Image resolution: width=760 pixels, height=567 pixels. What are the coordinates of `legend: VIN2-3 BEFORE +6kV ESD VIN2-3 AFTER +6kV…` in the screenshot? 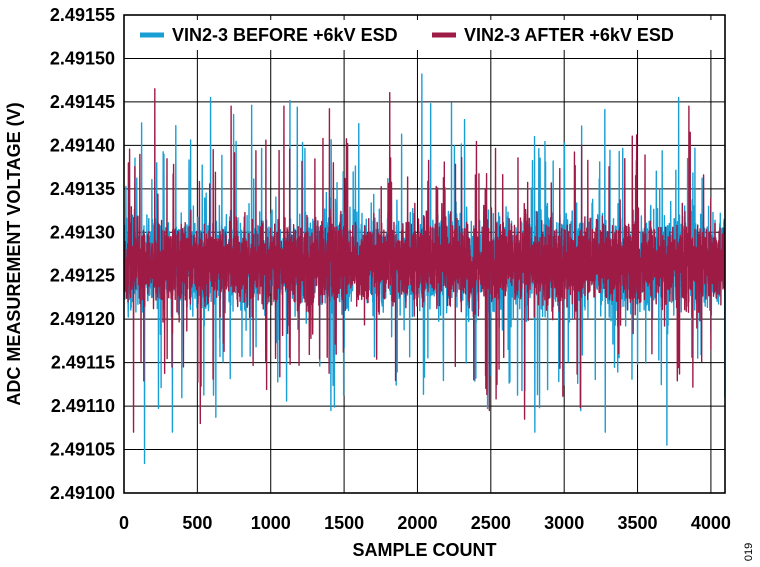 It's located at (424, 35).